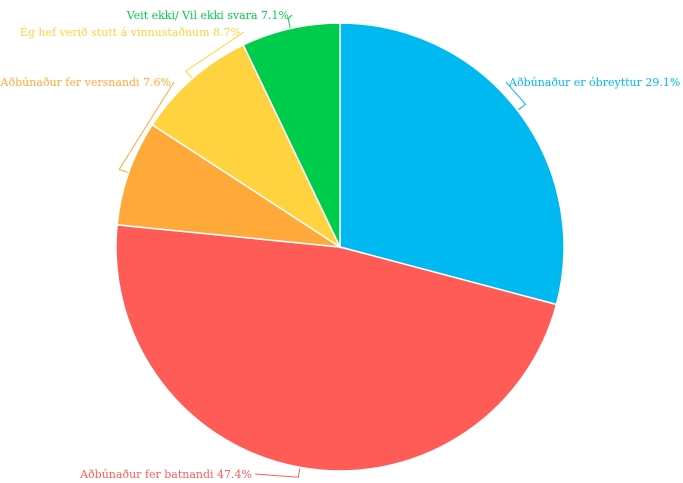 Image resolution: width=683 pixels, height=483 pixels. Describe the element at coordinates (214, 55) in the screenshot. I see `leader-line-eg-hef-veri-stutt-a-vinnusta-num` at that location.